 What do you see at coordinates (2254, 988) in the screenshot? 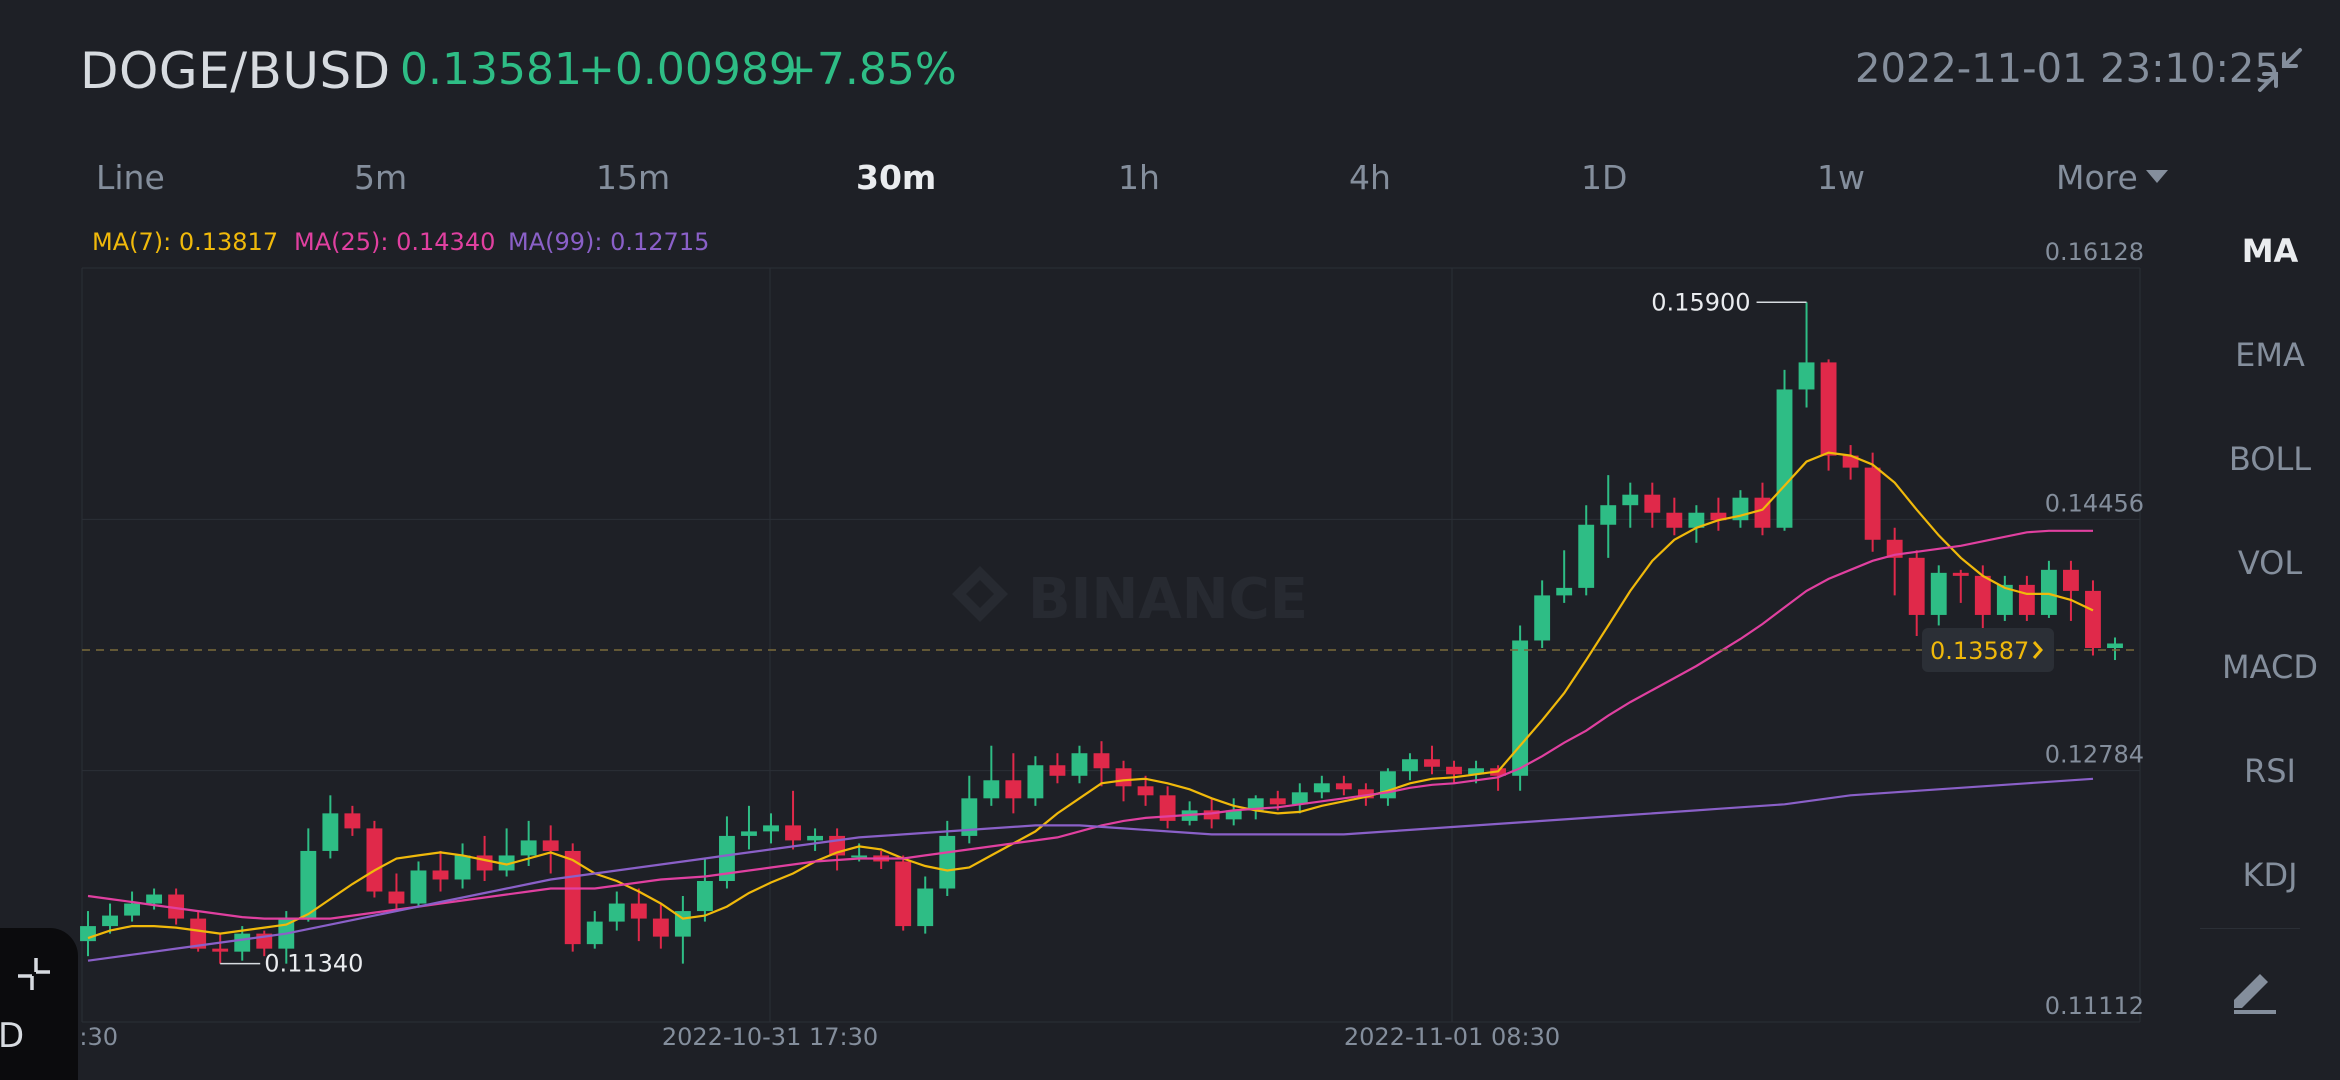
I see `pen-draw-icon` at bounding box center [2254, 988].